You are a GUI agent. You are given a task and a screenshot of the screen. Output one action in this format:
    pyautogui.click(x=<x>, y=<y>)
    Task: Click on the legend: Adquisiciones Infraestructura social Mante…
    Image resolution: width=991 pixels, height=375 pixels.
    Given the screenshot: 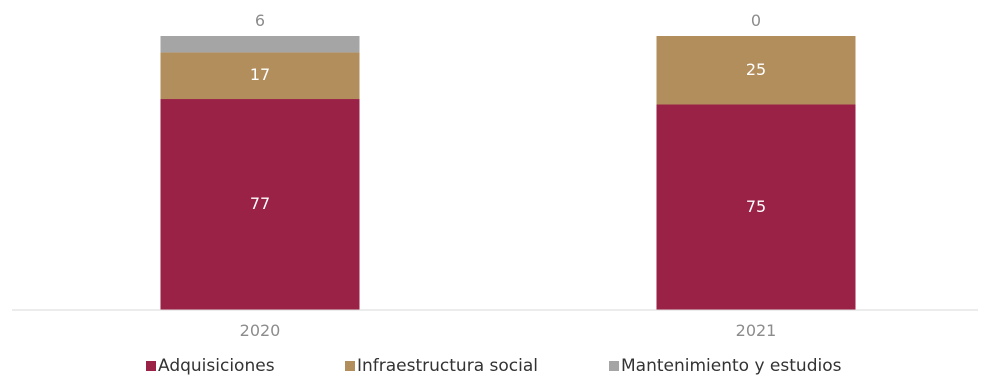 What is the action you would take?
    pyautogui.click(x=494, y=365)
    